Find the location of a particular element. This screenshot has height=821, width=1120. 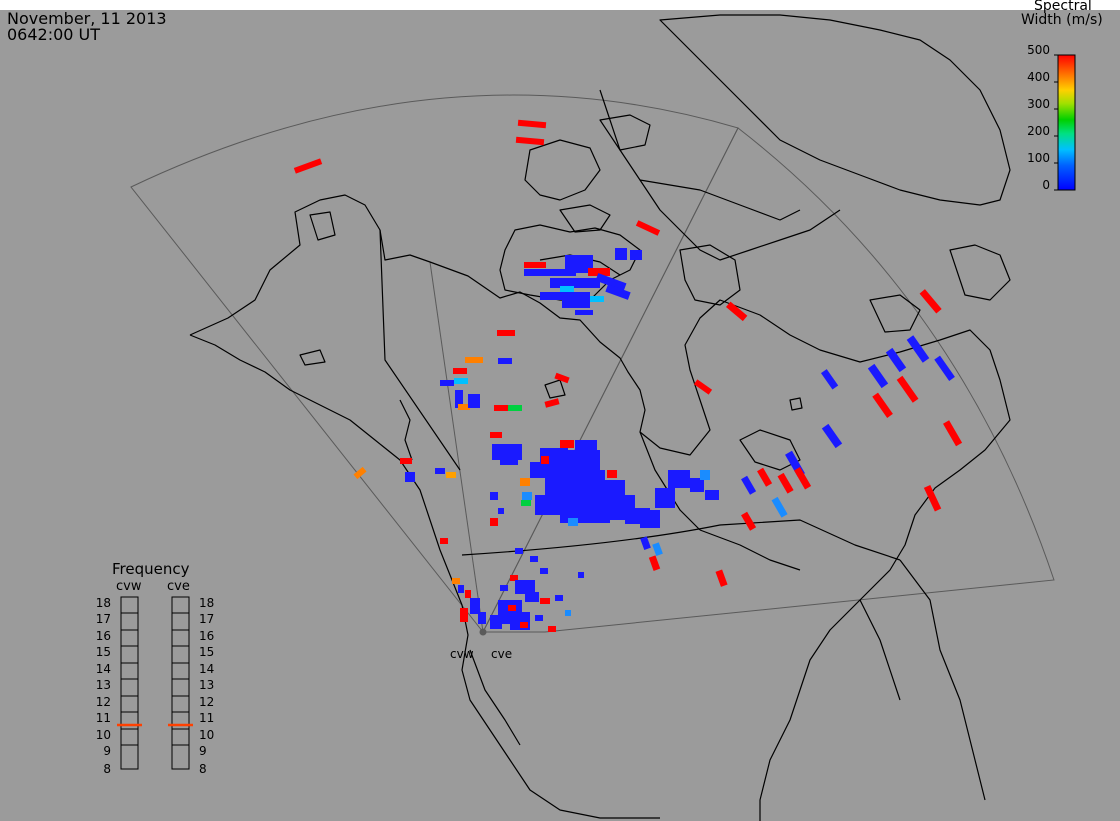

fov-beam-boundary is located at coordinates (456, 447).